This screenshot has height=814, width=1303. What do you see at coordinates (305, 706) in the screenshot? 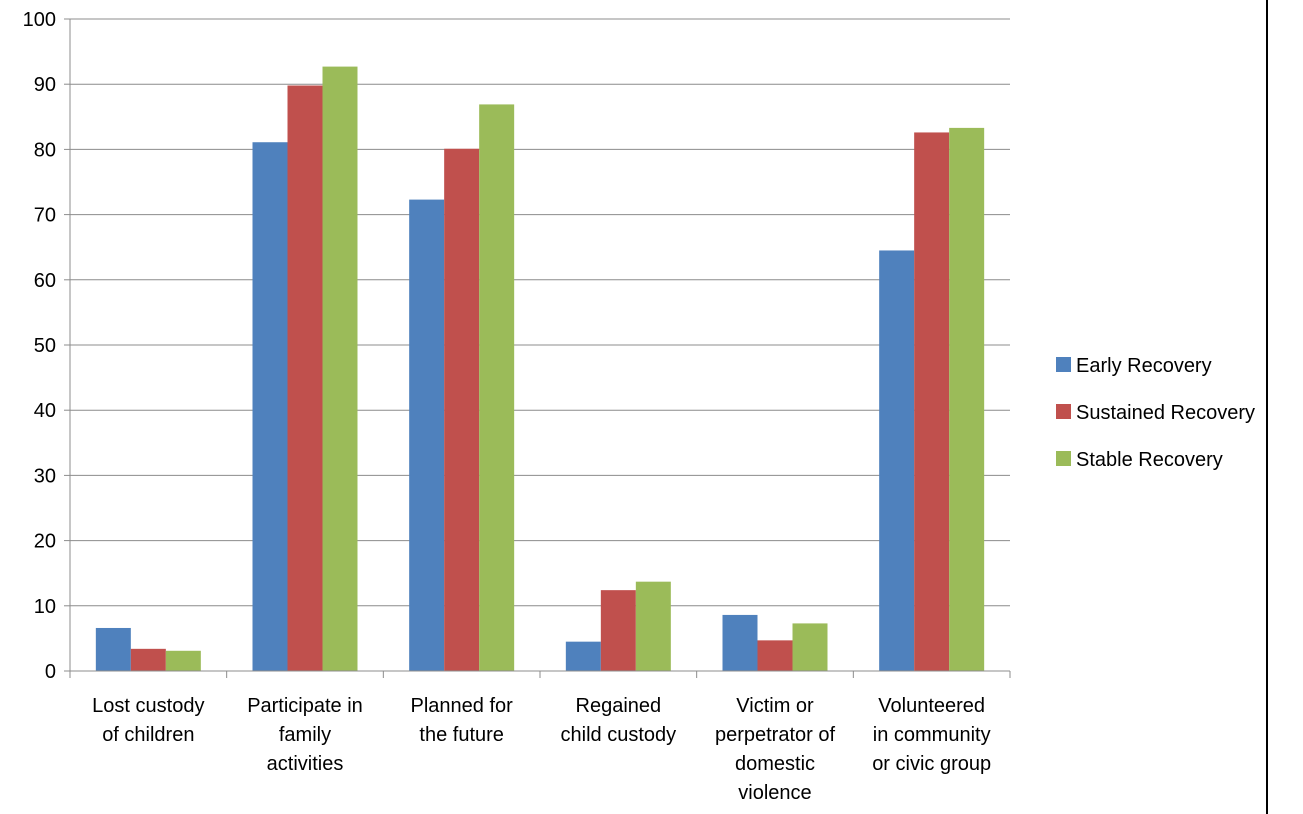
I see `x-category-label: Participate in` at bounding box center [305, 706].